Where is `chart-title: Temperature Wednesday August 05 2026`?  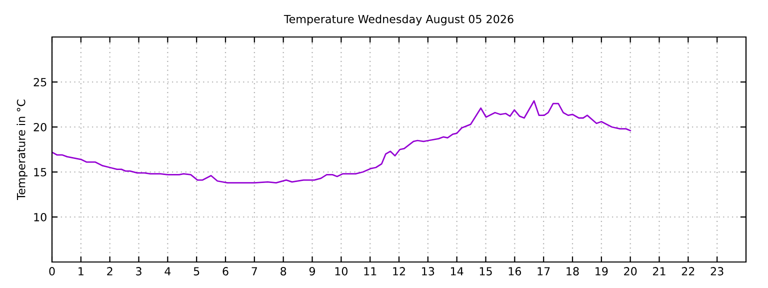
chart-title: Temperature Wednesday August 05 2026 is located at coordinates (399, 20).